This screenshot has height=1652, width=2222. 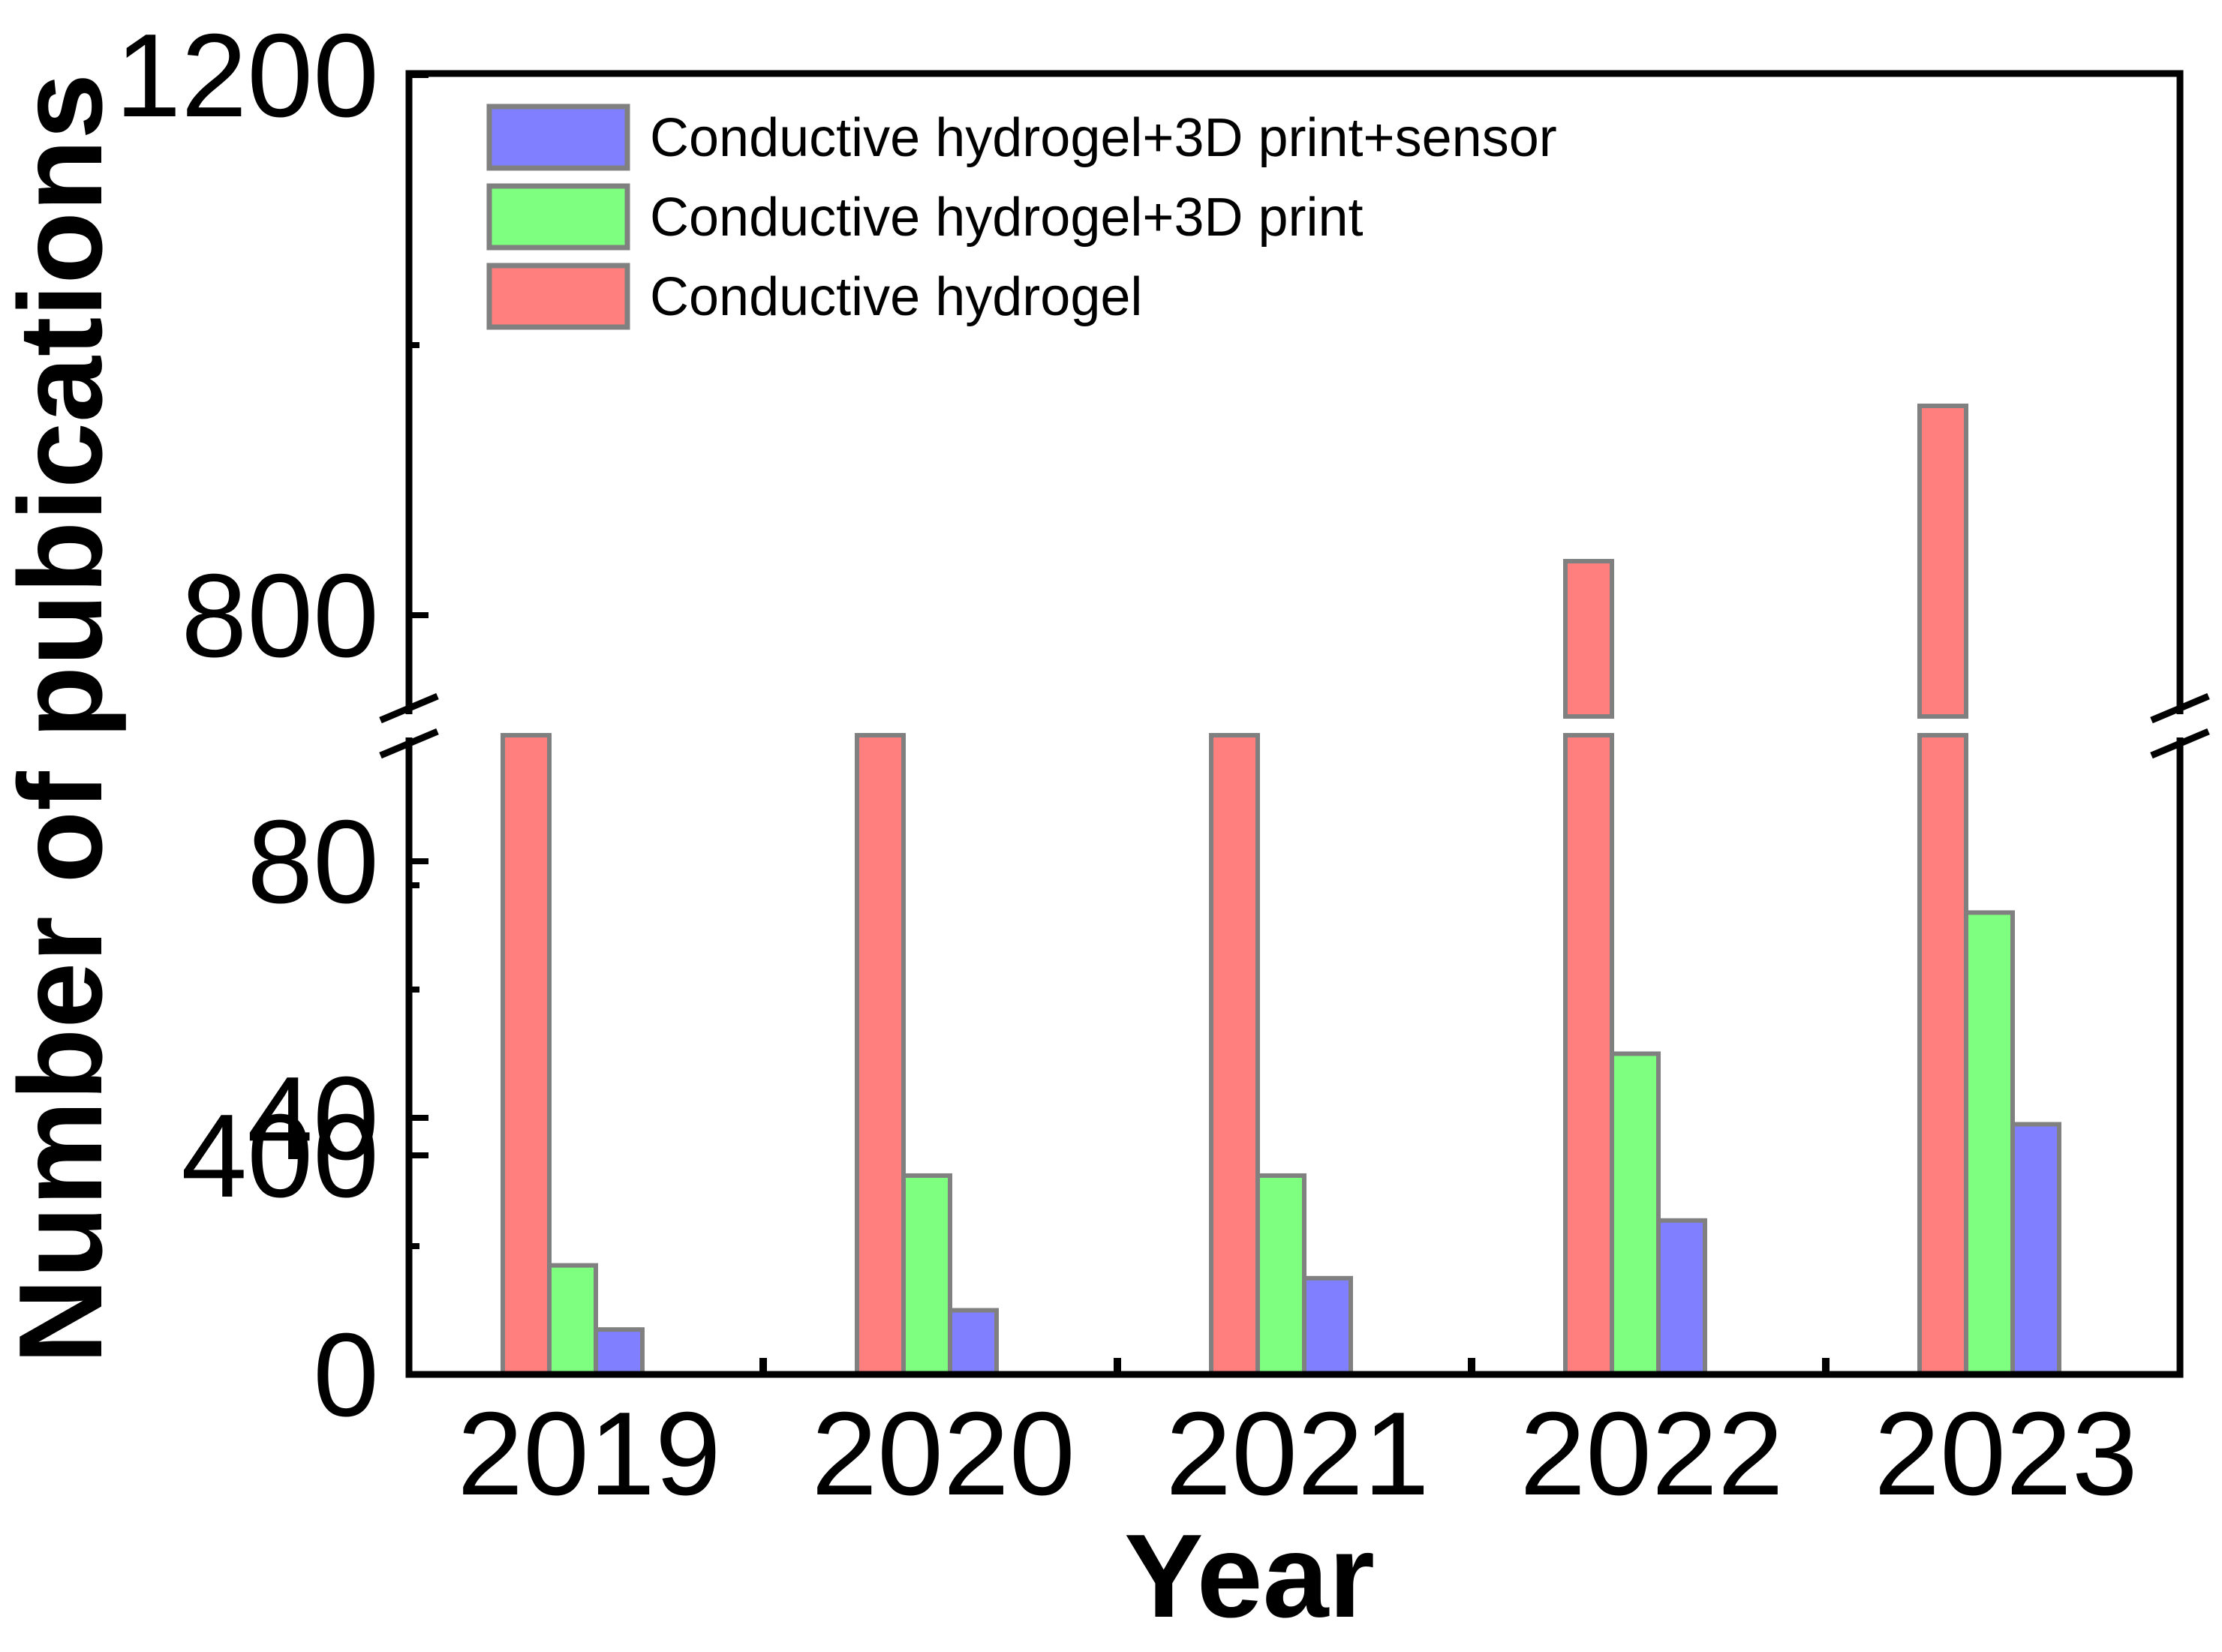 What do you see at coordinates (1007, 218) in the screenshot?
I see `legend-label: Conductive hydrogel+3D print` at bounding box center [1007, 218].